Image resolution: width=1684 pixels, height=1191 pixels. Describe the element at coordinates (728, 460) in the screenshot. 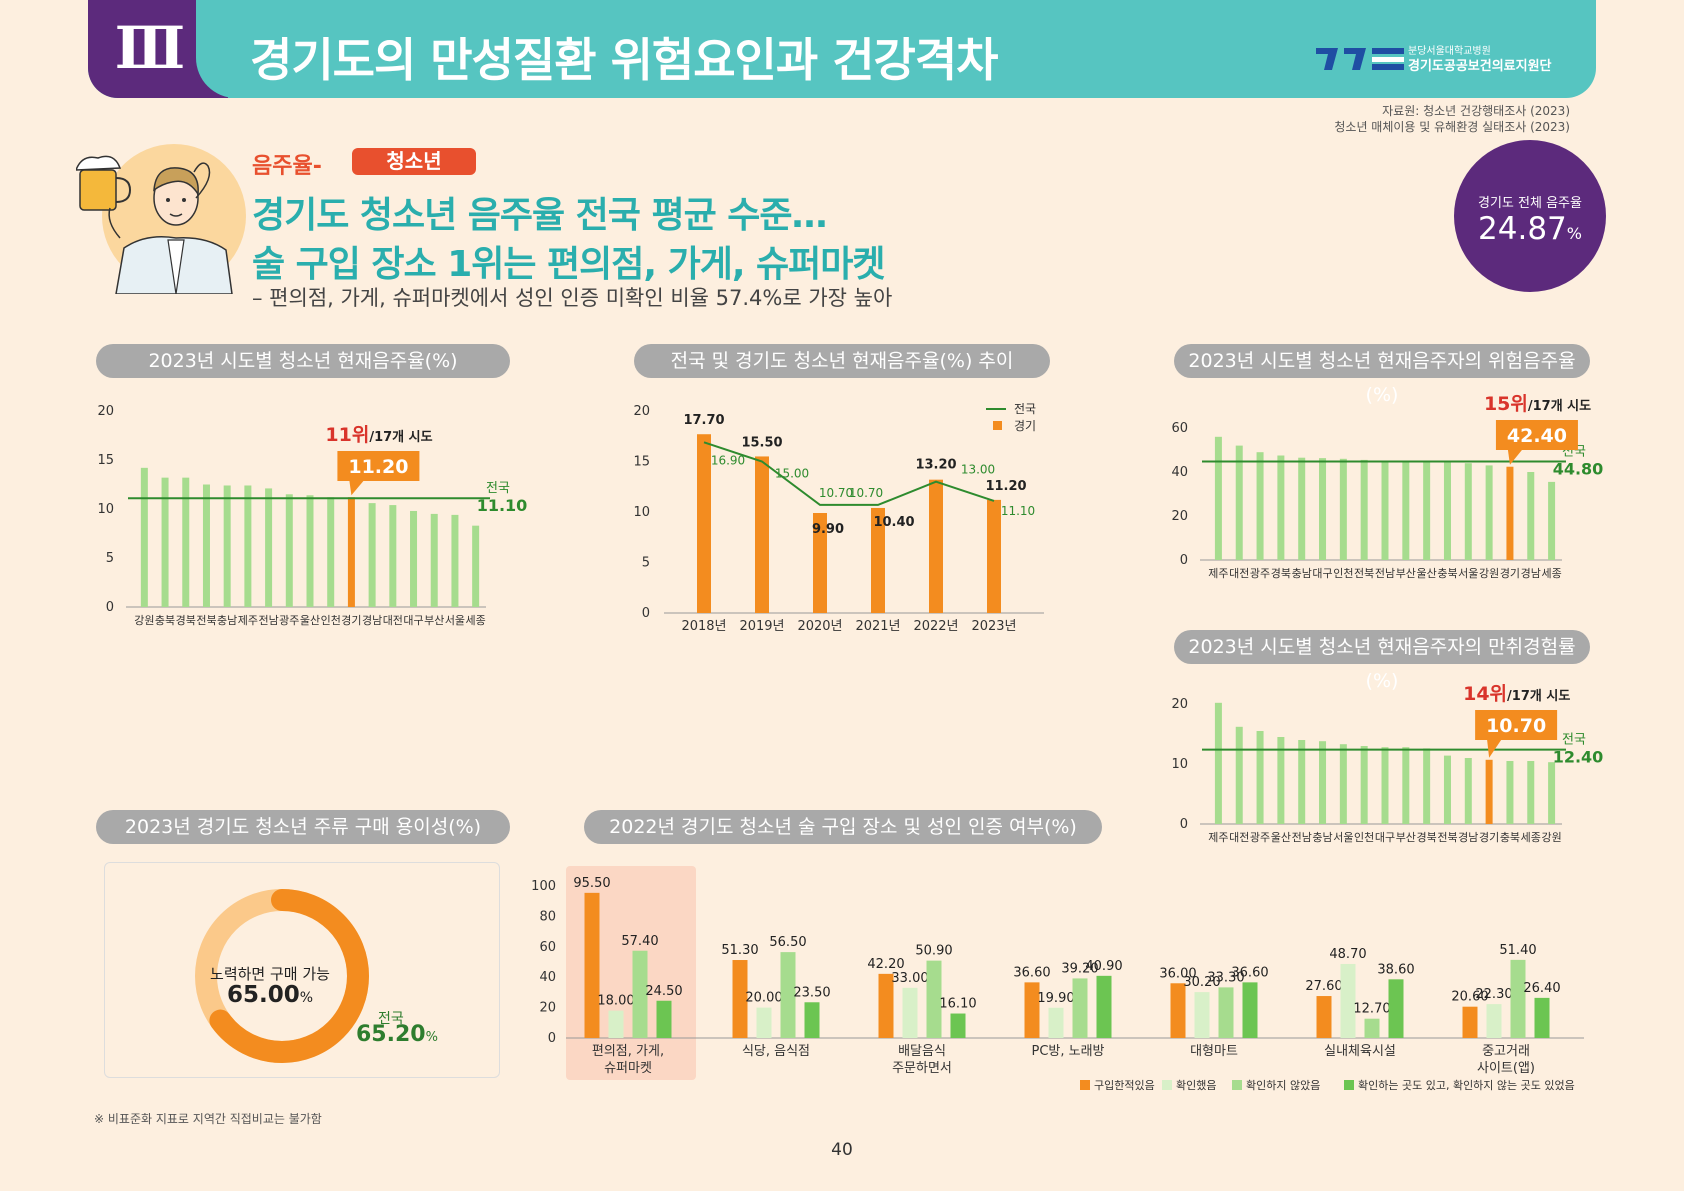

I see `line-value-label: 16.90` at that location.